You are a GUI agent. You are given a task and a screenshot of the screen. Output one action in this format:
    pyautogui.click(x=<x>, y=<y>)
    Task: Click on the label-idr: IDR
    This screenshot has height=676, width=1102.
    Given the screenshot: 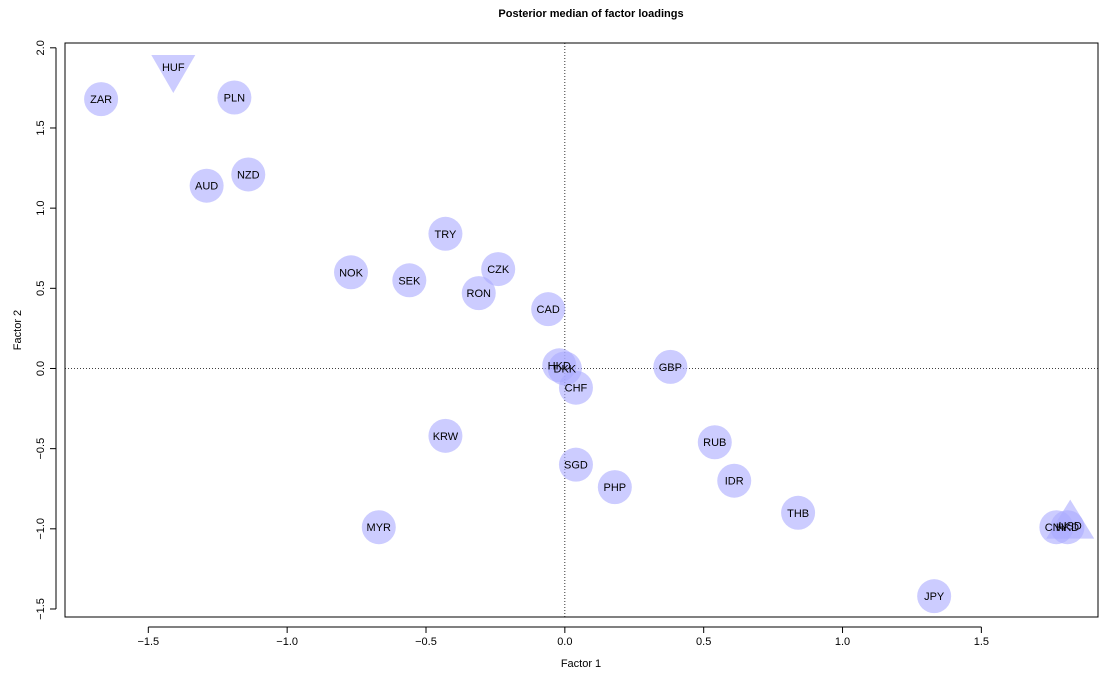 What is the action you would take?
    pyautogui.click(x=734, y=482)
    